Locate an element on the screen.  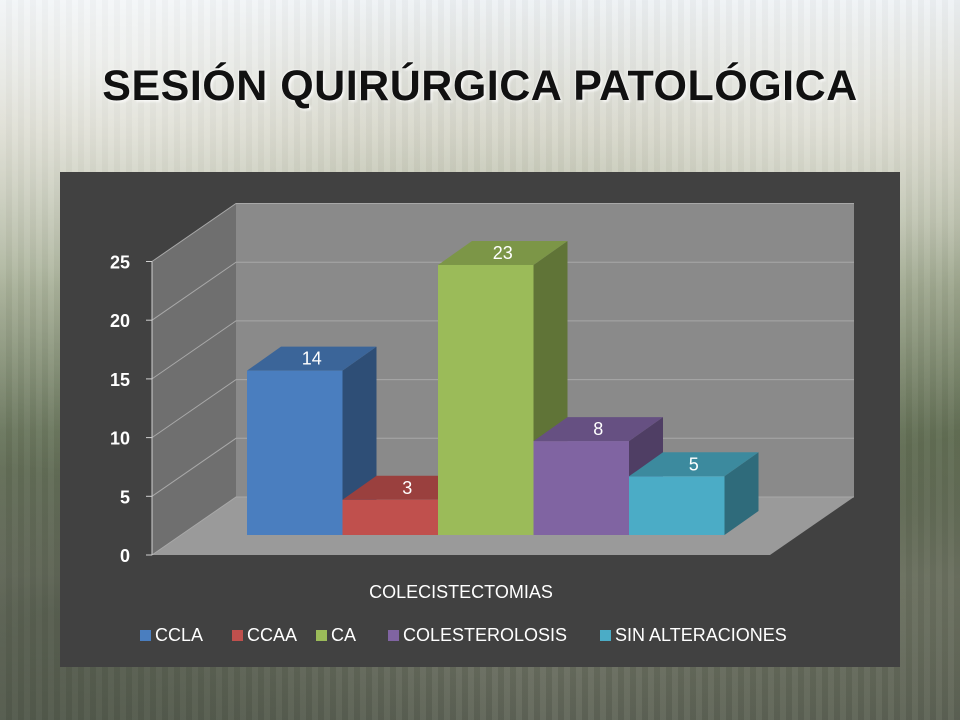
legend-label: COLESTEROLOSIS is located at coordinates (485, 635).